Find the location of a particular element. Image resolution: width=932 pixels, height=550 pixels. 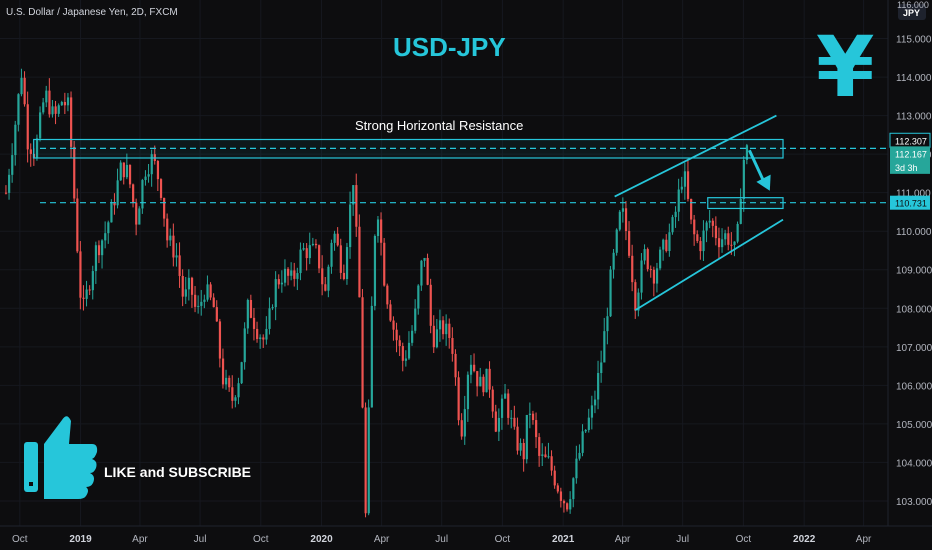

yen-sign-icon: ¥ is located at coordinates (845, 67).